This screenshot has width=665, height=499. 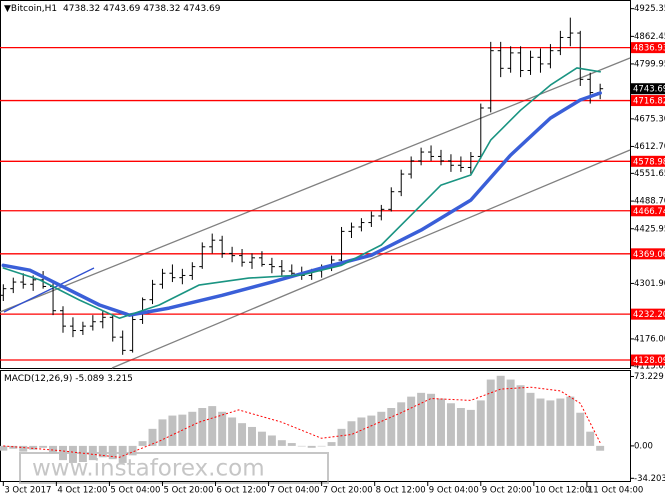 What do you see at coordinates (649, 90) in the screenshot?
I see `last-price-label: 4743.69` at bounding box center [649, 90].